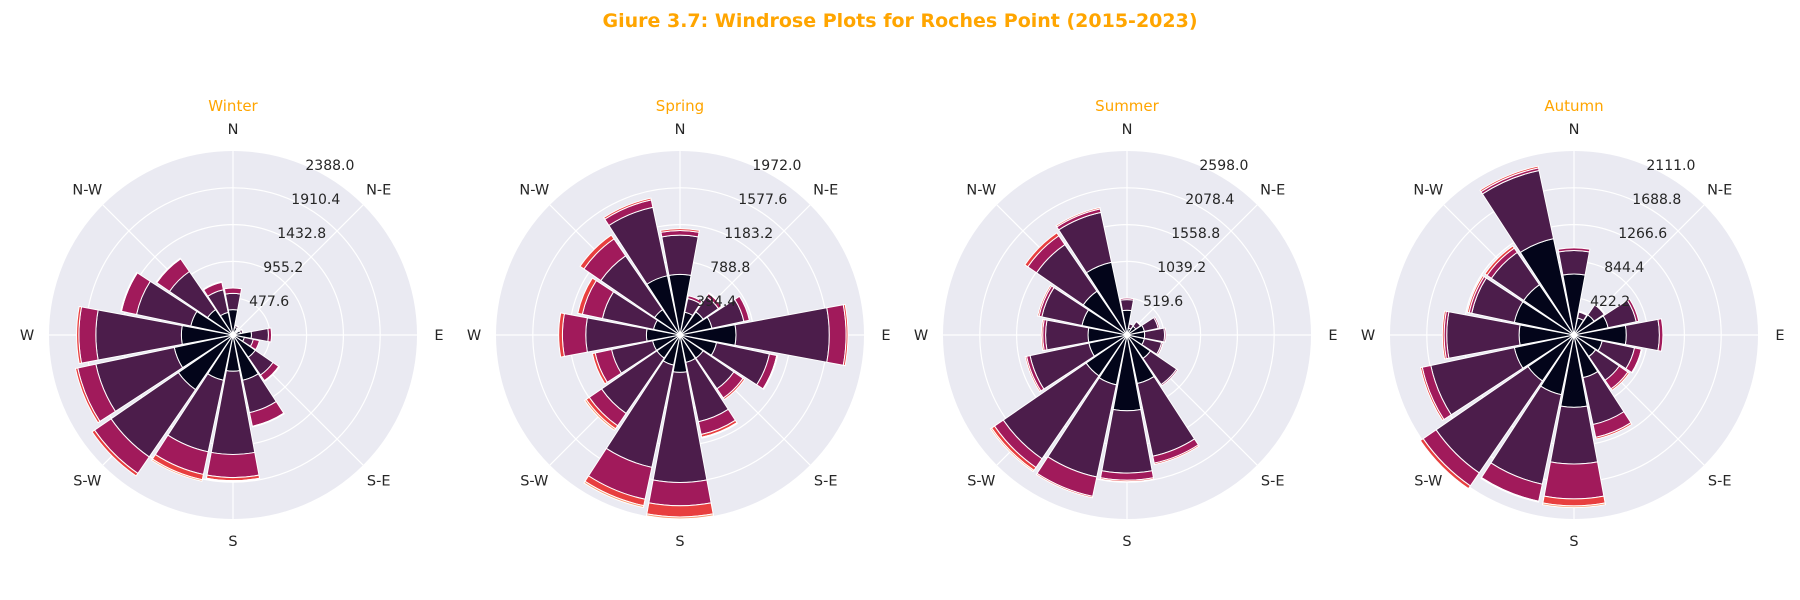  Describe the element at coordinates (1670, 166) in the screenshot. I see `ring-tick-label: 2111.0` at that location.